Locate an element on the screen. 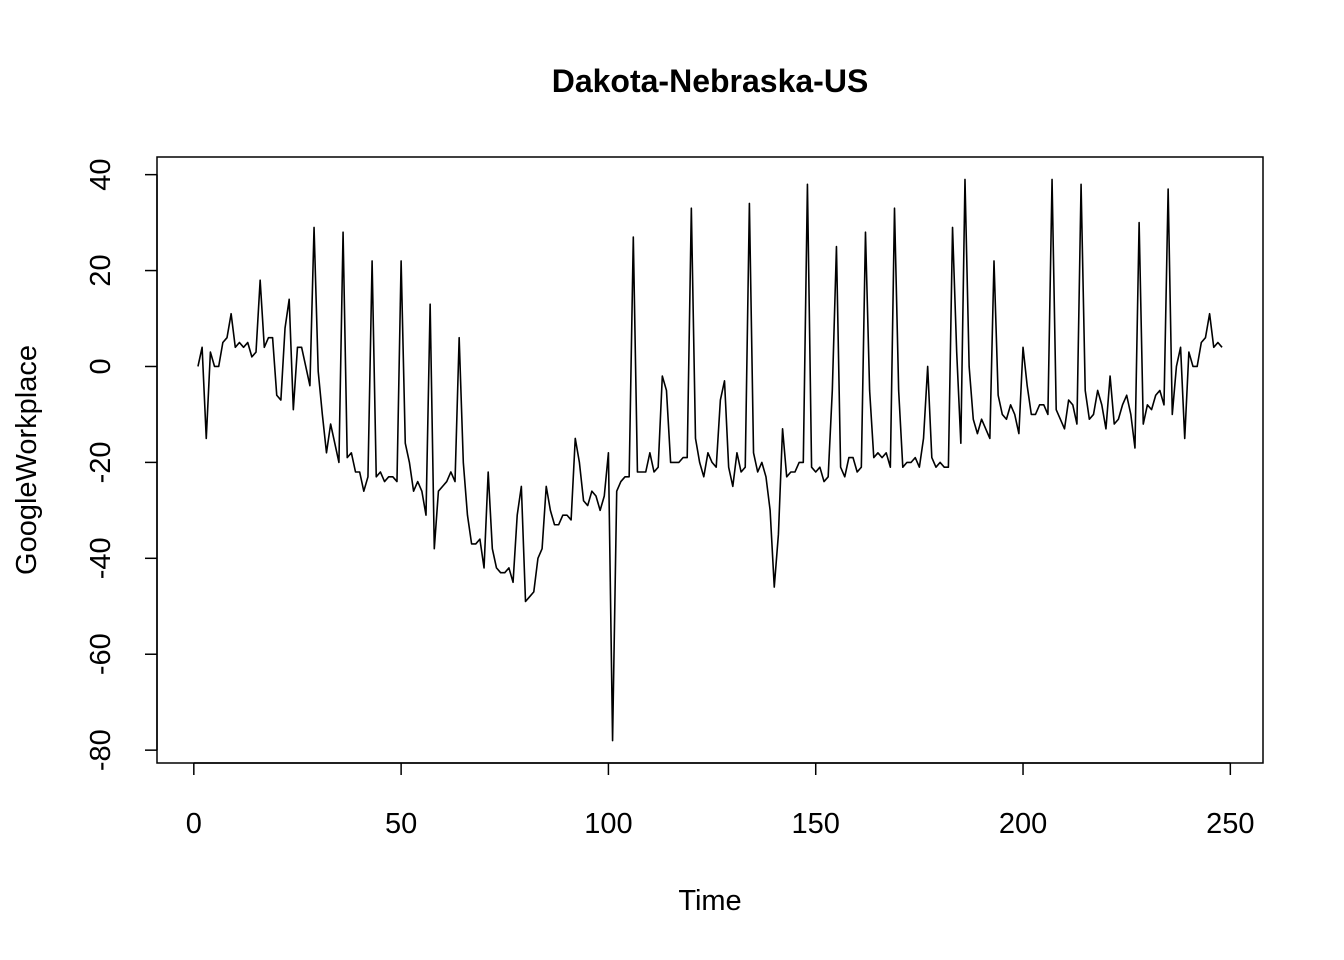 The width and height of the screenshot is (1344, 960). x-tick-label: 0 is located at coordinates (194, 824).